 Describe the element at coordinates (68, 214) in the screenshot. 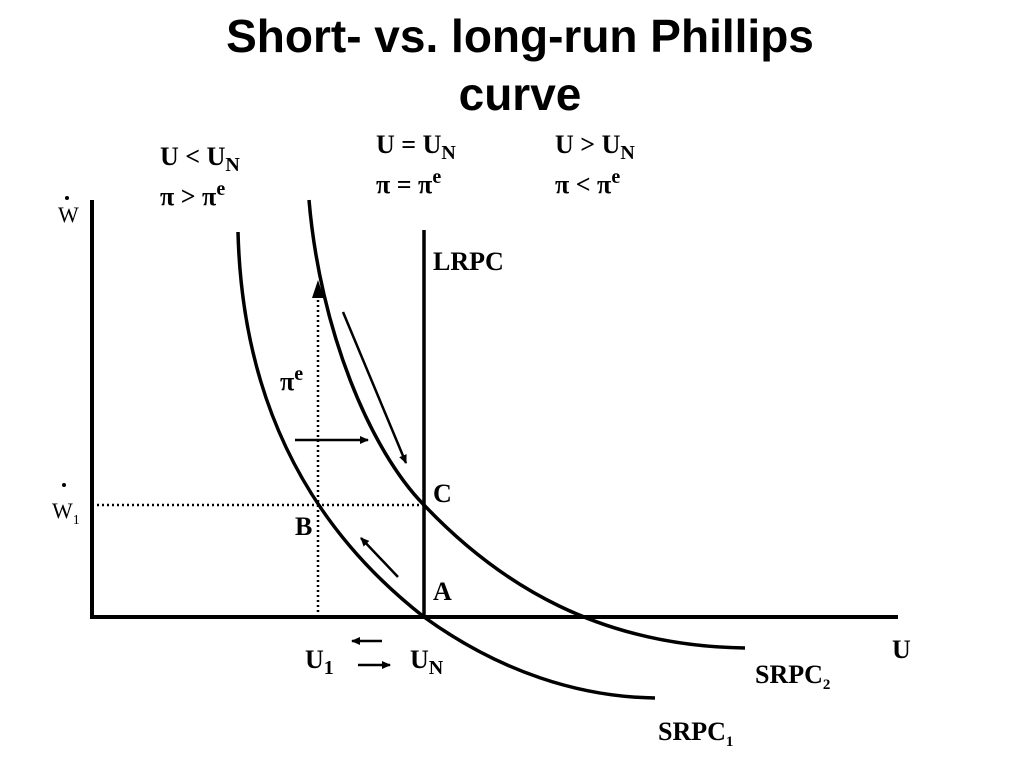

I see `y-axis-label: W` at that location.